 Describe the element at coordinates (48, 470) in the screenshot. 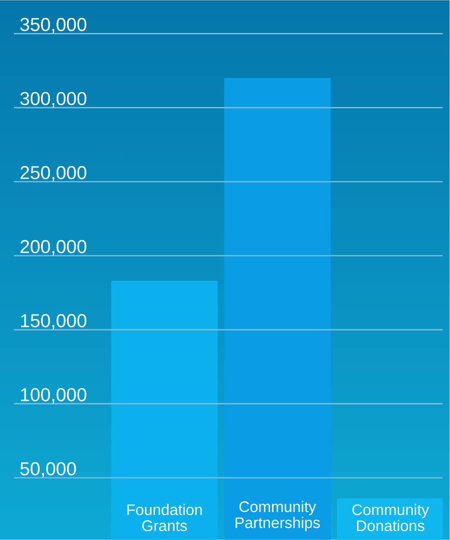

I see `y-tick-label: 50,000` at that location.